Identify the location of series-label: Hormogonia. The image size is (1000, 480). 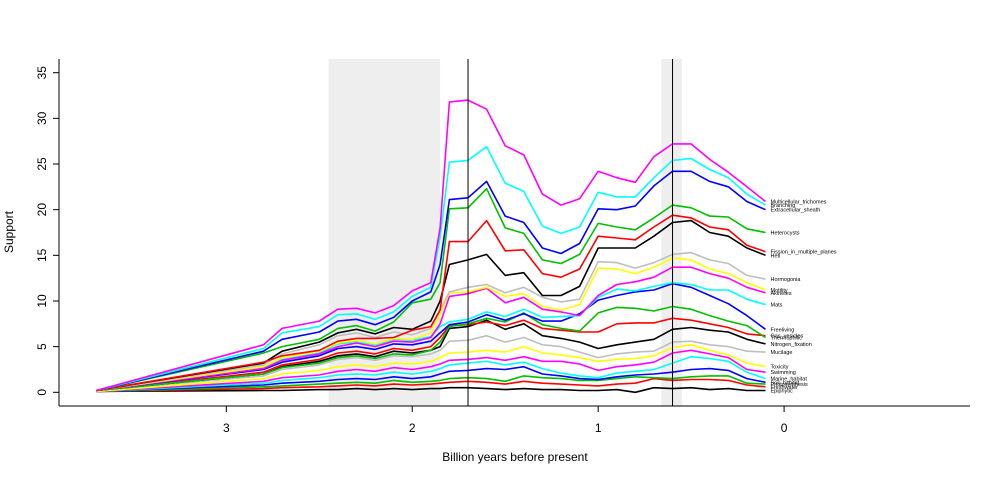
(785, 280).